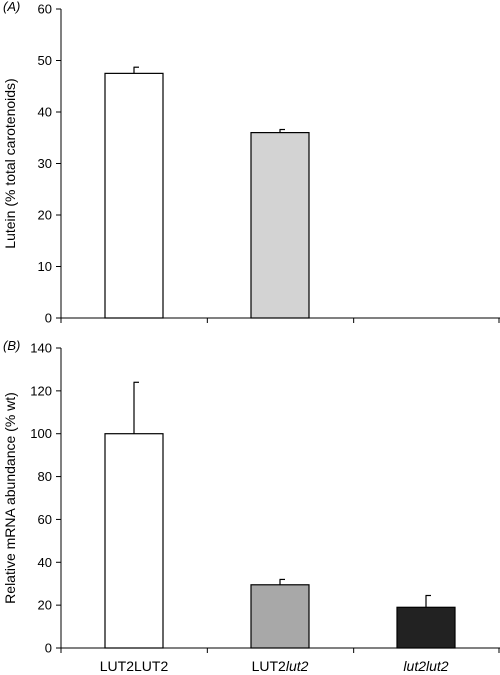 The height and width of the screenshot is (675, 500). What do you see at coordinates (41, 348) in the screenshot?
I see `y-tick-label: 140` at bounding box center [41, 348].